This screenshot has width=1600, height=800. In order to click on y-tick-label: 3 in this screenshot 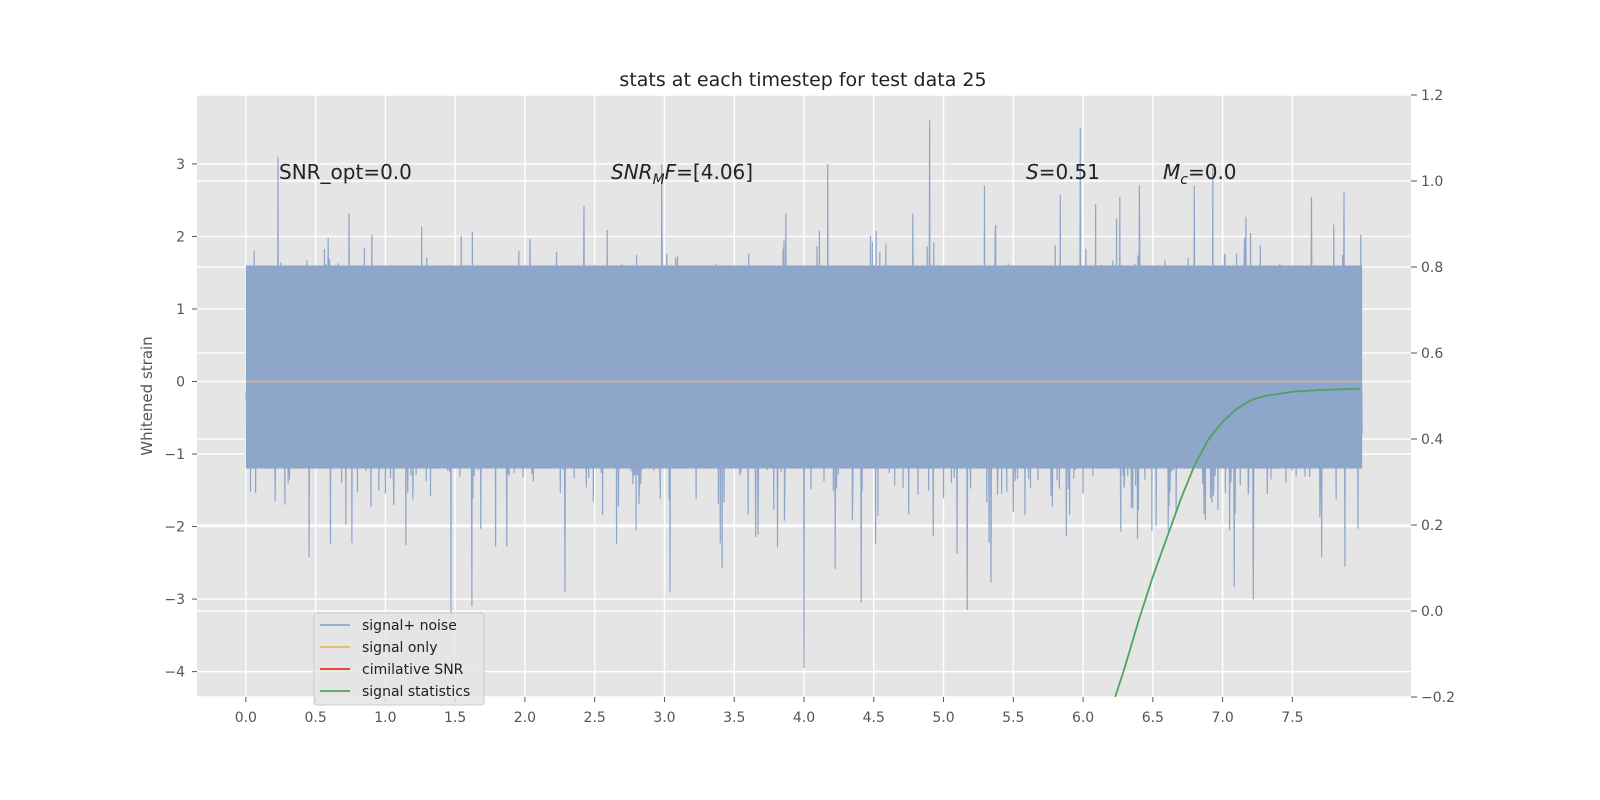, I will do `click(180, 165)`.